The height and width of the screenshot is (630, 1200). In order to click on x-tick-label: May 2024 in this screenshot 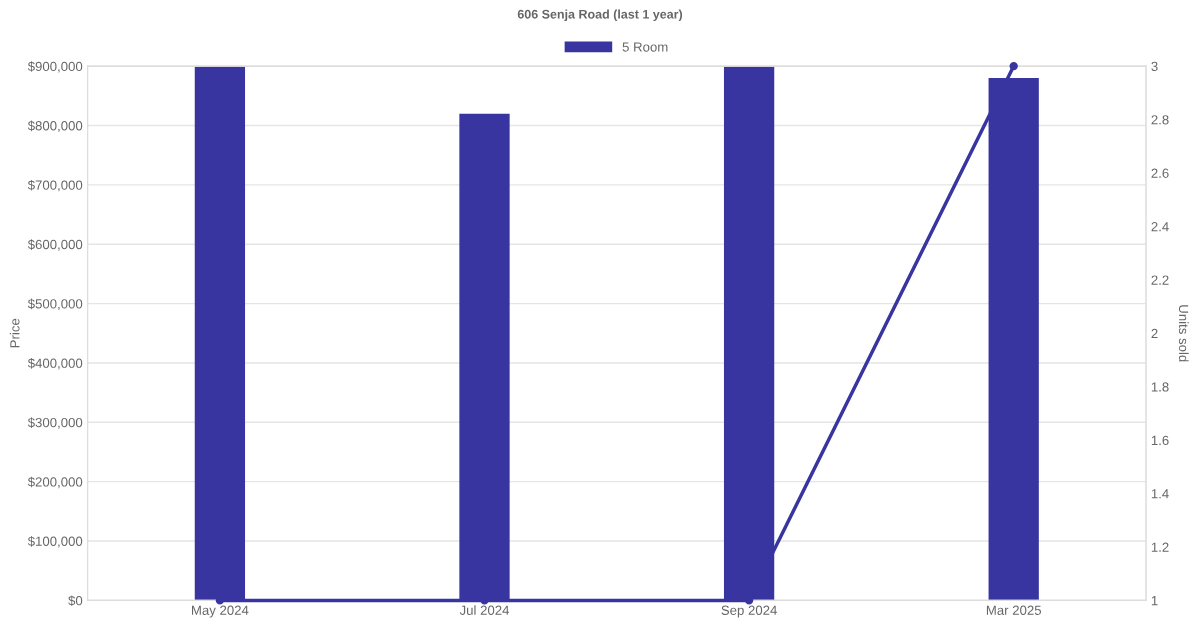, I will do `click(220, 611)`.